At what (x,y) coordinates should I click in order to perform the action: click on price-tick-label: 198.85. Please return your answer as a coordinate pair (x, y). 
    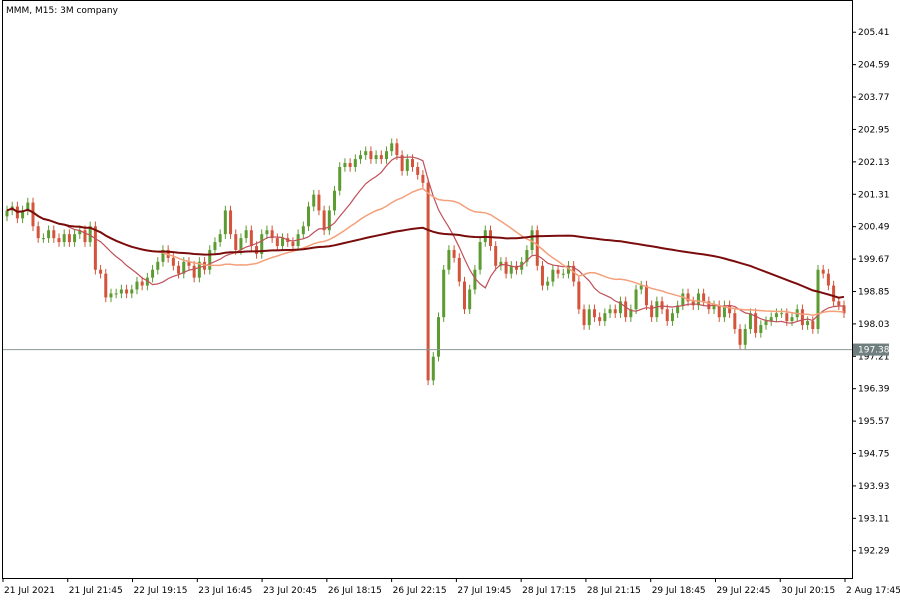
    Looking at the image, I should click on (874, 292).